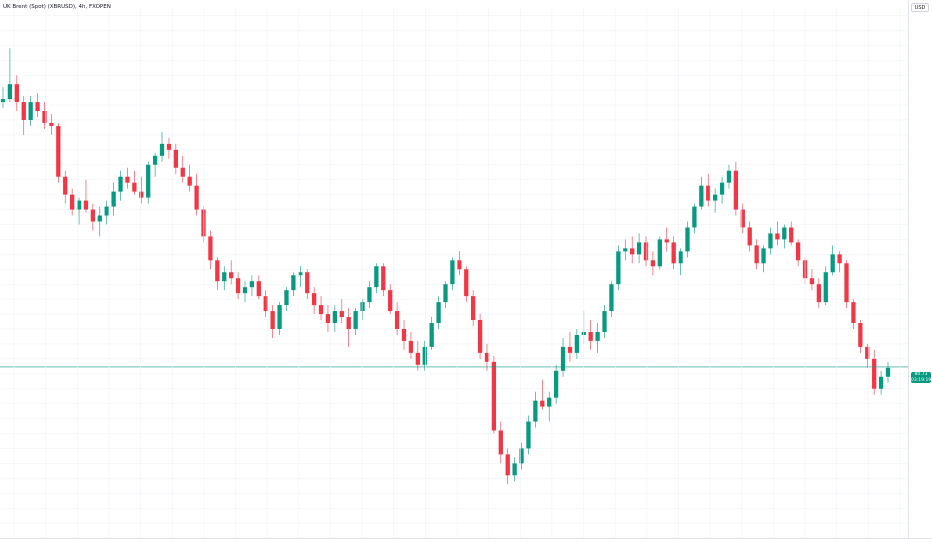 The height and width of the screenshot is (551, 932). Describe the element at coordinates (466, 544) in the screenshot. I see `time-axis` at that location.